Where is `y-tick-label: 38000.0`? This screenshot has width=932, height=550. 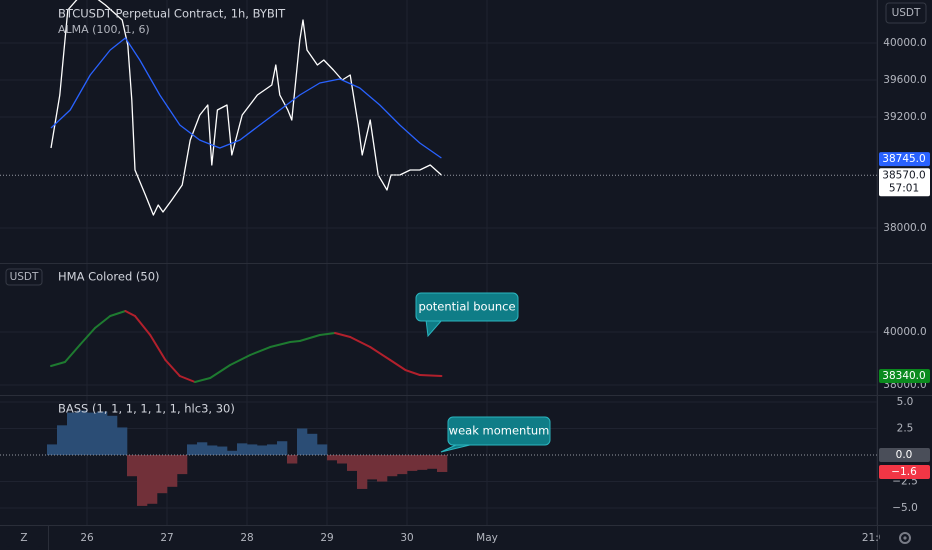 y-tick-label: 38000.0 is located at coordinates (904, 228).